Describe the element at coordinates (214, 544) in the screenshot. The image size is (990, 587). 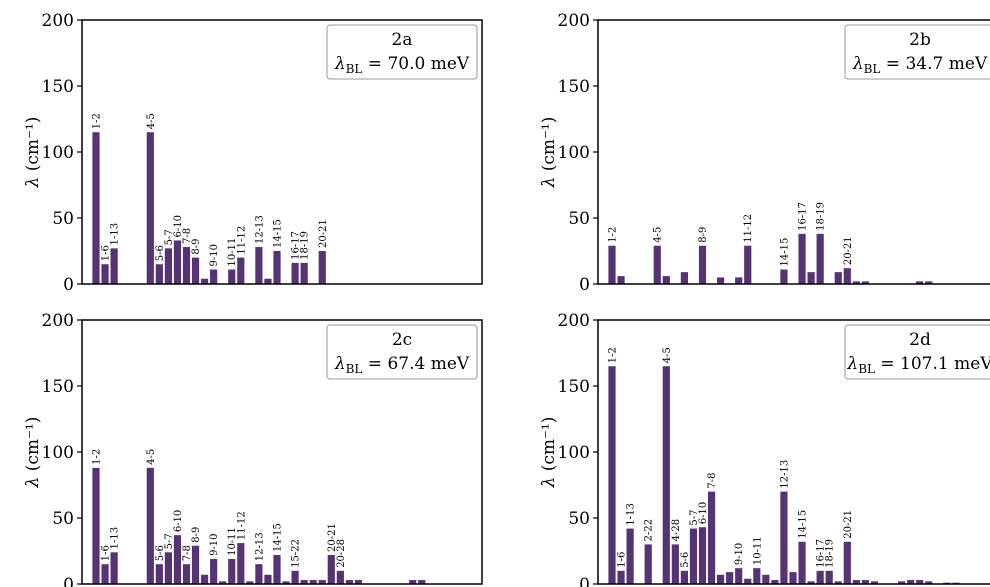
I see `bar-label-2c-10: 9-10` at that location.